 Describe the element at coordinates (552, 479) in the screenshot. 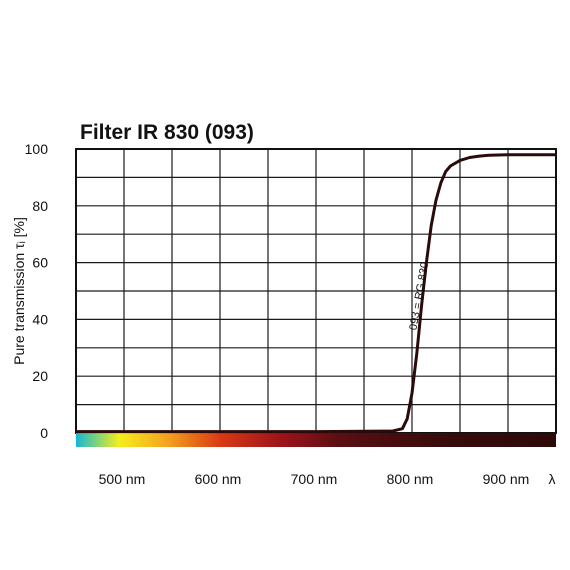

I see `x-axis-label: λ` at that location.